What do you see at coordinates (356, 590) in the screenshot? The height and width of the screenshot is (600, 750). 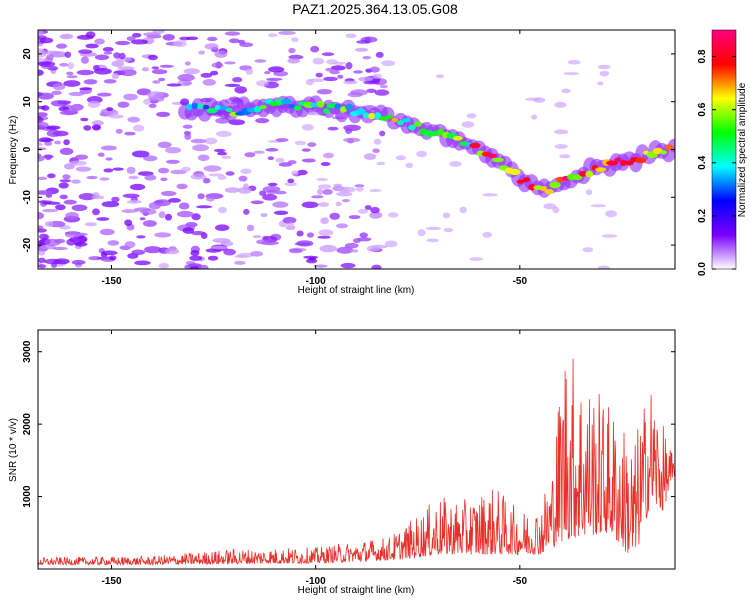 I see `snr-x-axis-label: Height of straight line (km)` at bounding box center [356, 590].